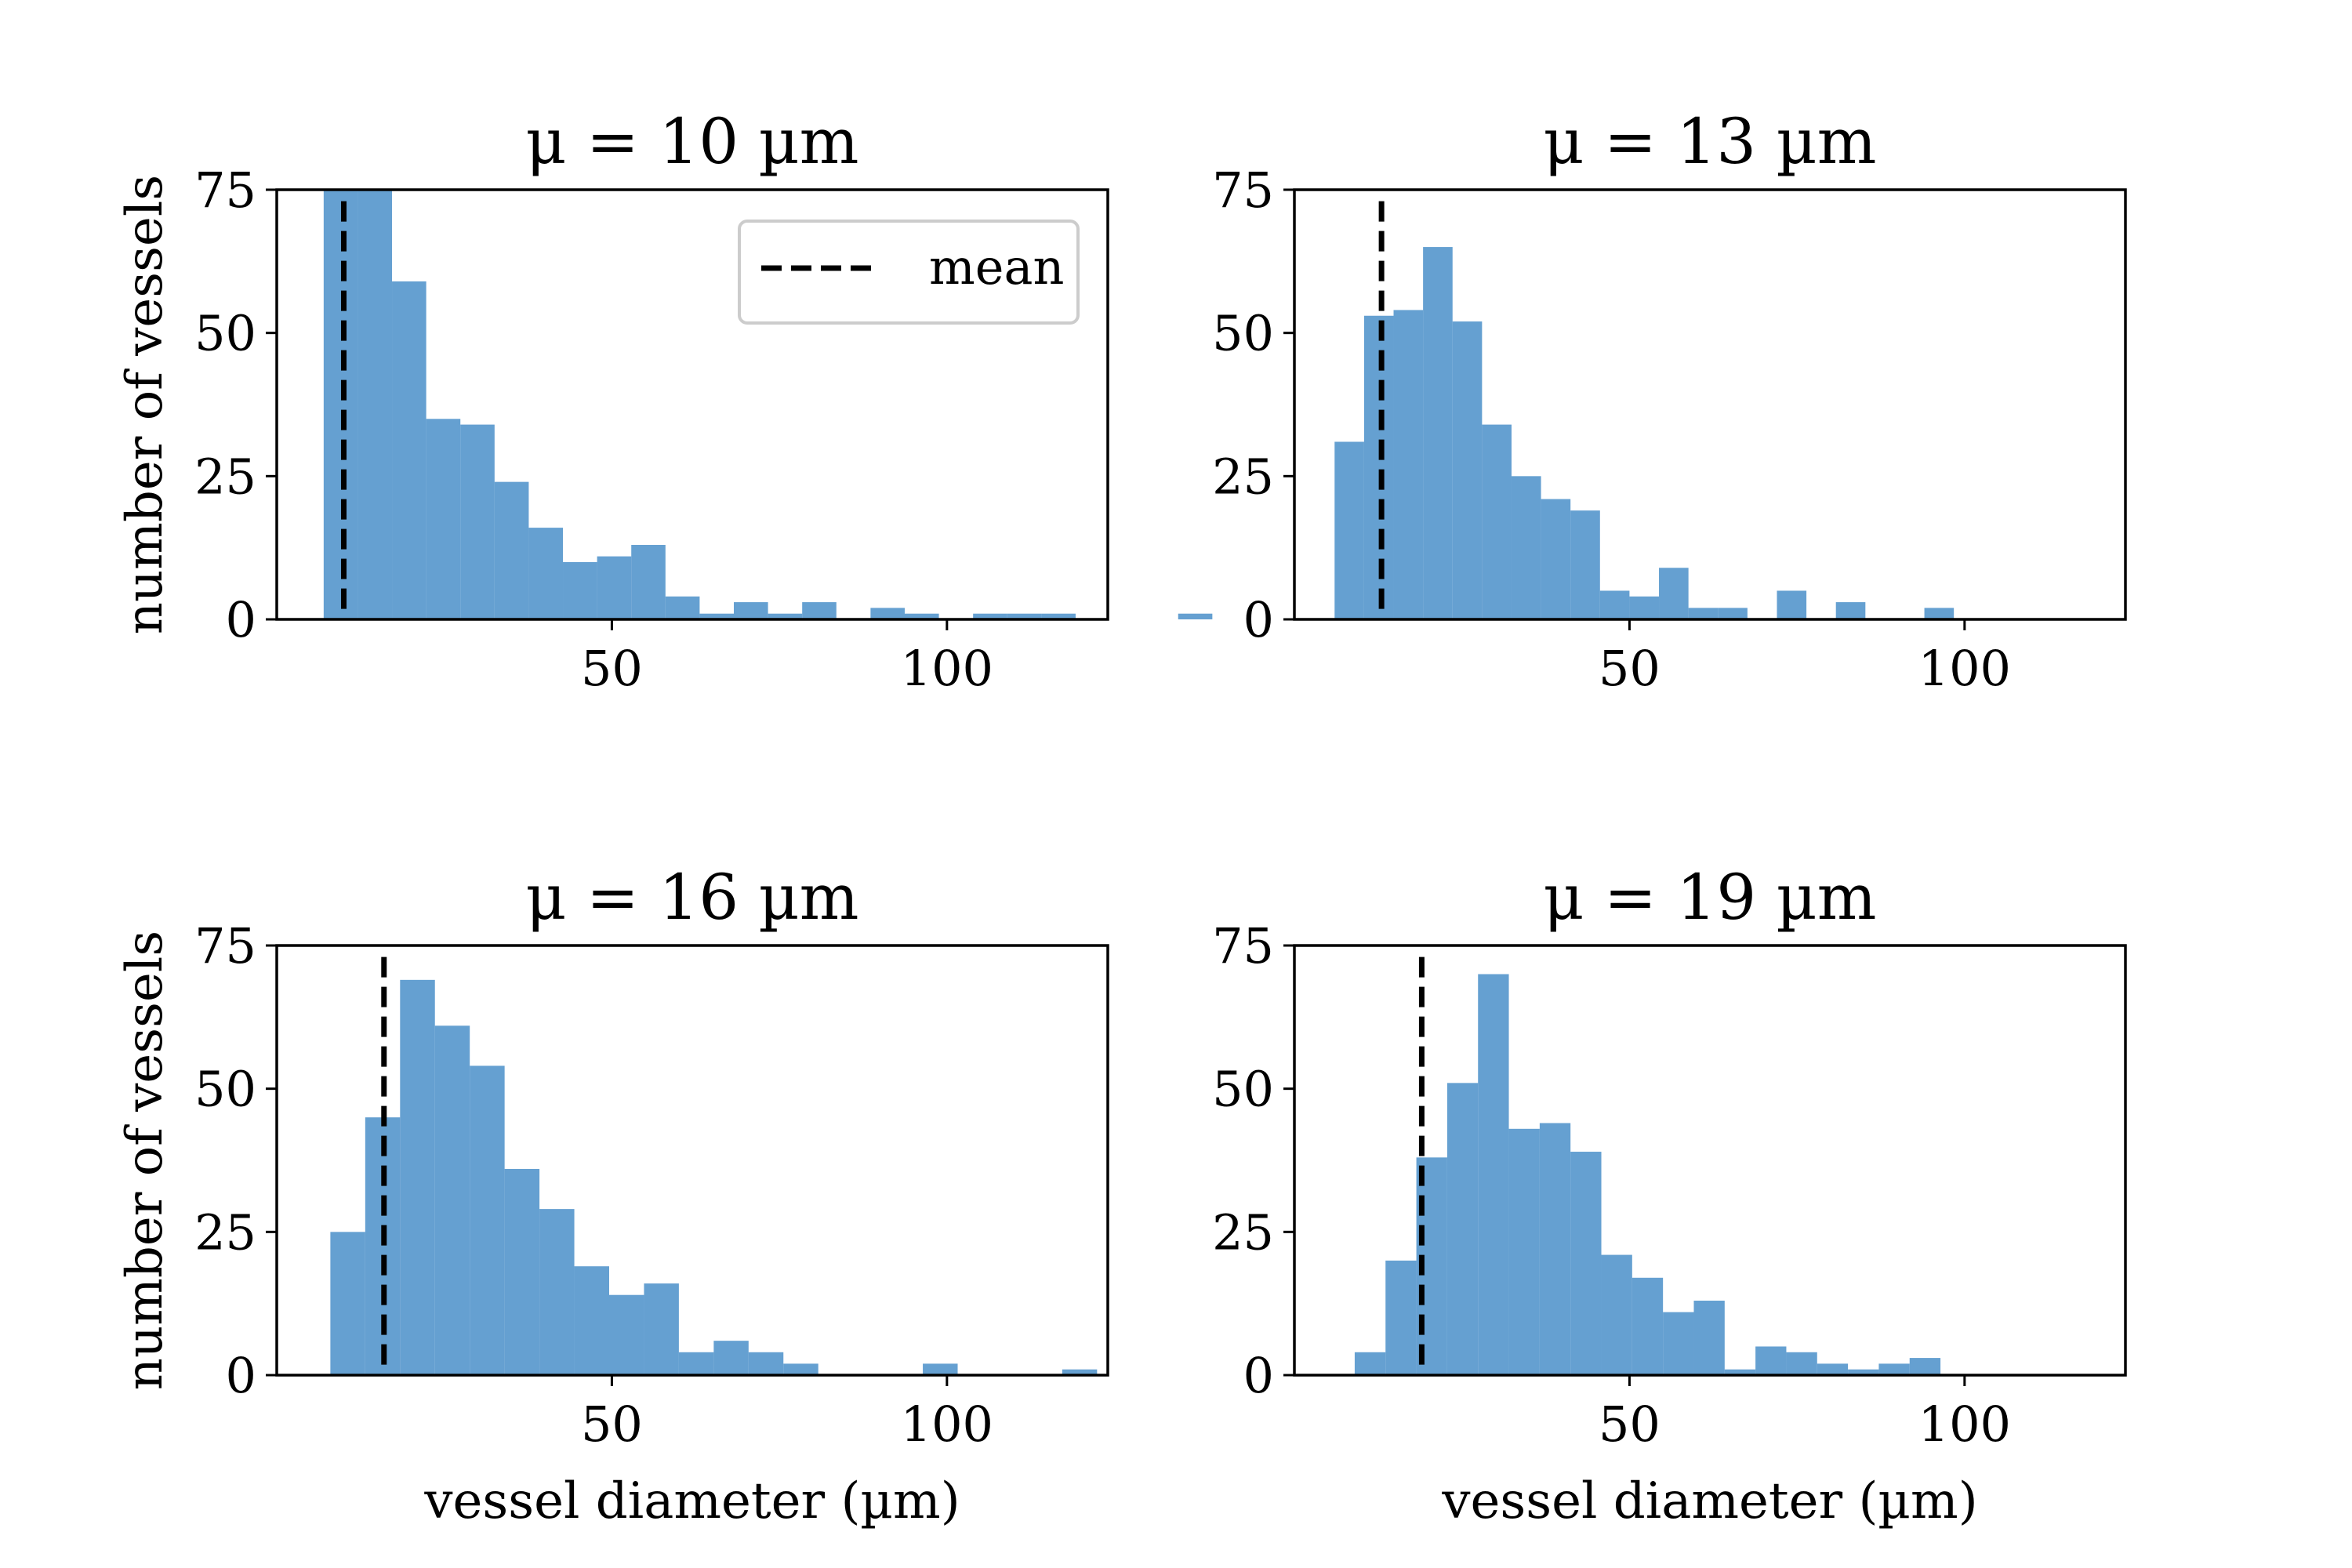 The width and height of the screenshot is (2352, 1568). I want to click on subplot-title: μ = 19 µm, so click(1711, 897).